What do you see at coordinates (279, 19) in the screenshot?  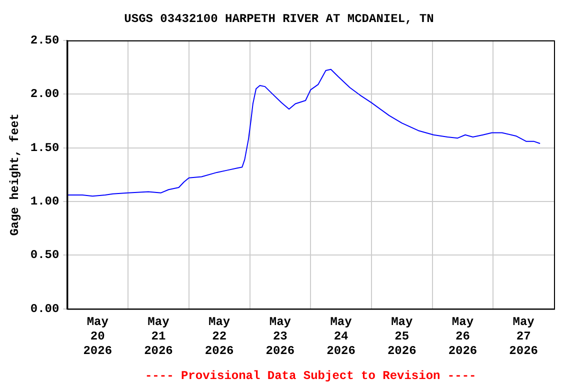 I see `chart-title: USGS 03432100 HARPETH RIVER AT MCDANIEL, TN` at bounding box center [279, 19].